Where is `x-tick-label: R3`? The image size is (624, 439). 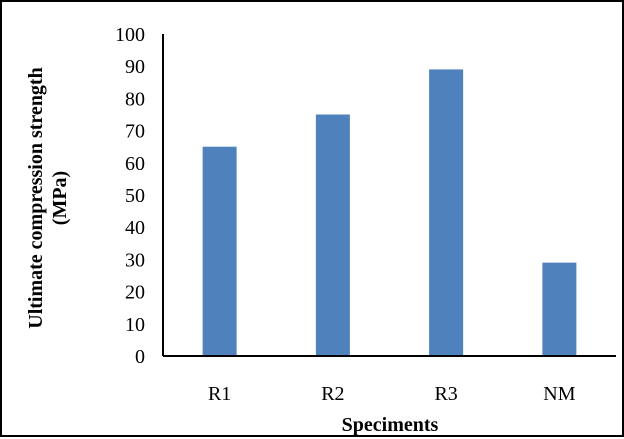 x-tick-label: R3 is located at coordinates (445, 394).